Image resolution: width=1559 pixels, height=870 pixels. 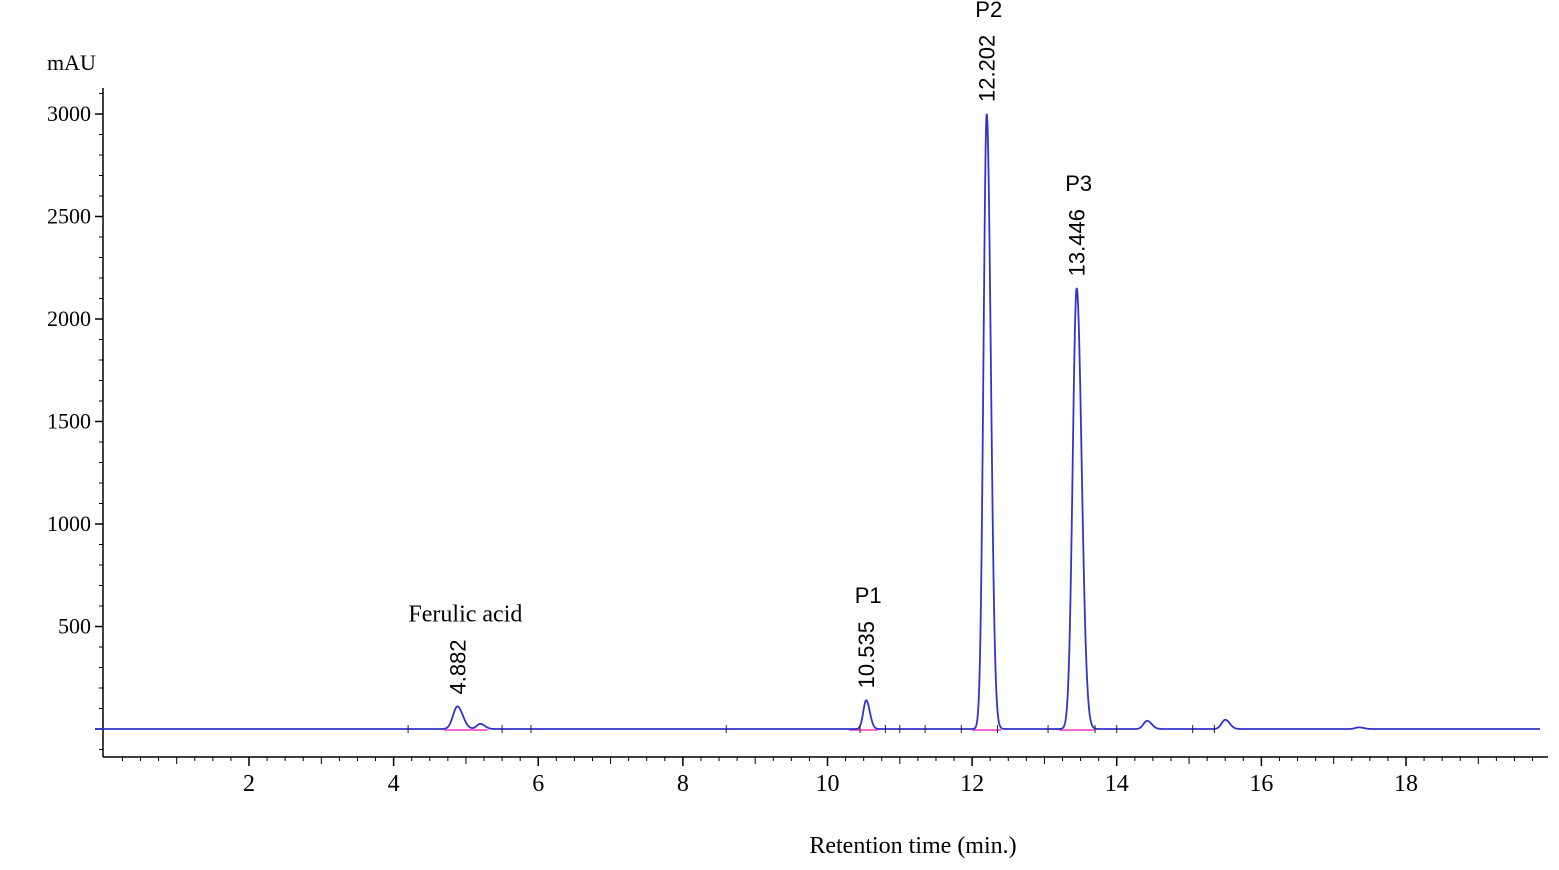 What do you see at coordinates (394, 784) in the screenshot?
I see `x-tick-label: 4` at bounding box center [394, 784].